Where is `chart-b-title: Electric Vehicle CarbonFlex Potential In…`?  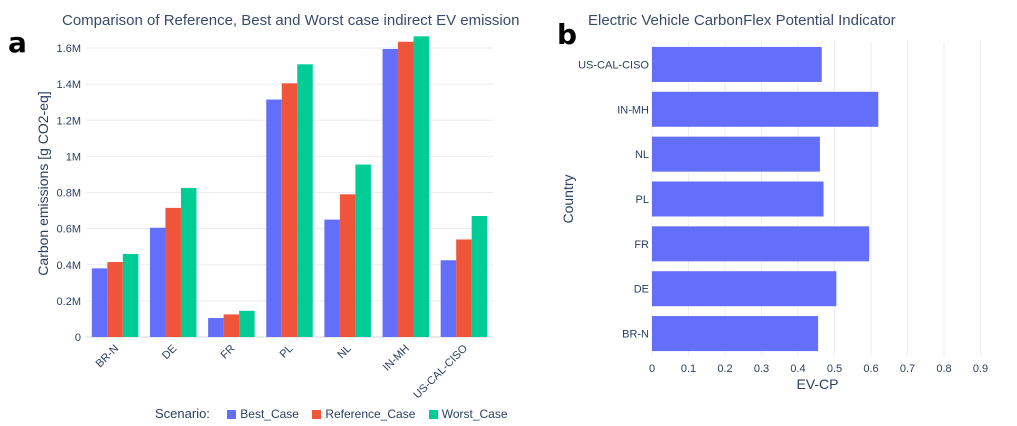 chart-b-title: Electric Vehicle CarbonFlex Potential In… is located at coordinates (742, 20).